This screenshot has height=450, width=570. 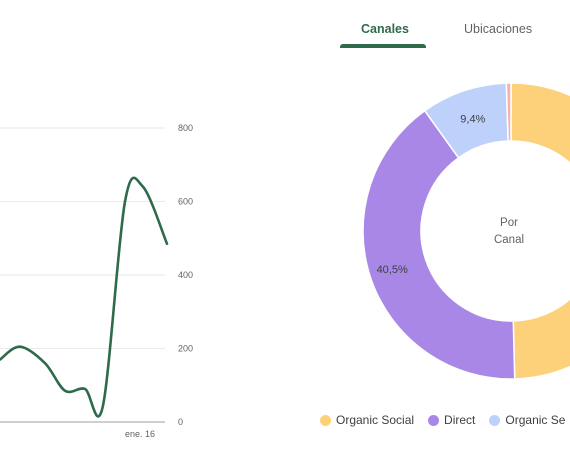 I want to click on tab-ubicaciones: Ubicaciones, so click(x=498, y=29).